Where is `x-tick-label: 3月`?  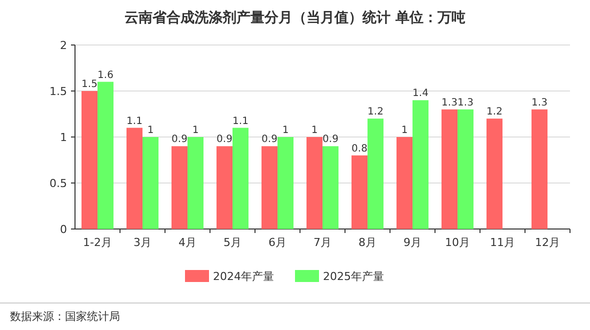 x-tick-label: 3月 is located at coordinates (143, 242).